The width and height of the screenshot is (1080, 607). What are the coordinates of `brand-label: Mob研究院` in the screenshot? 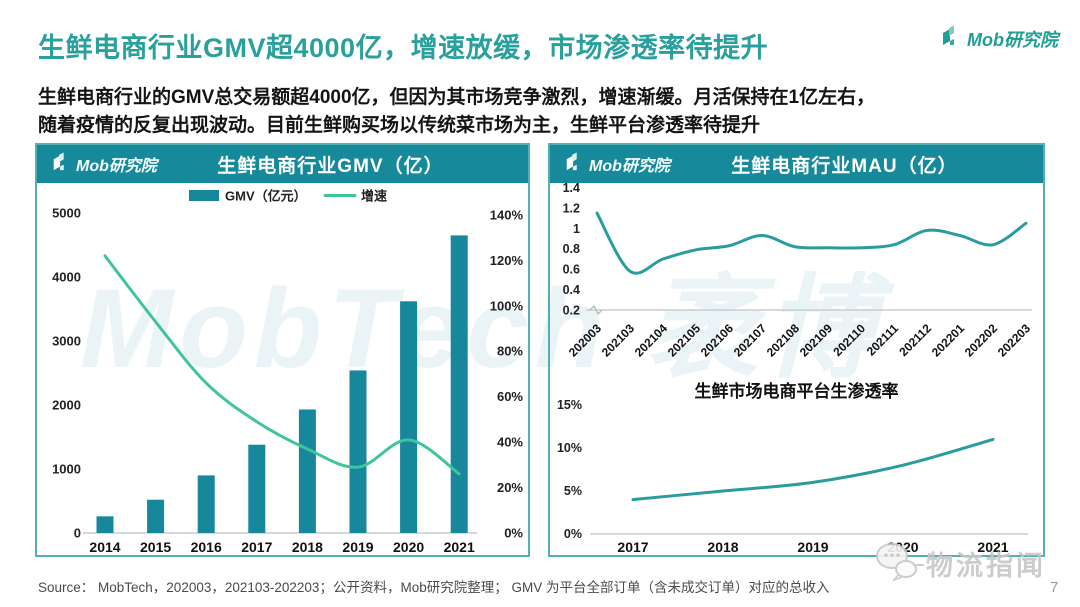 It's located at (1012, 39).